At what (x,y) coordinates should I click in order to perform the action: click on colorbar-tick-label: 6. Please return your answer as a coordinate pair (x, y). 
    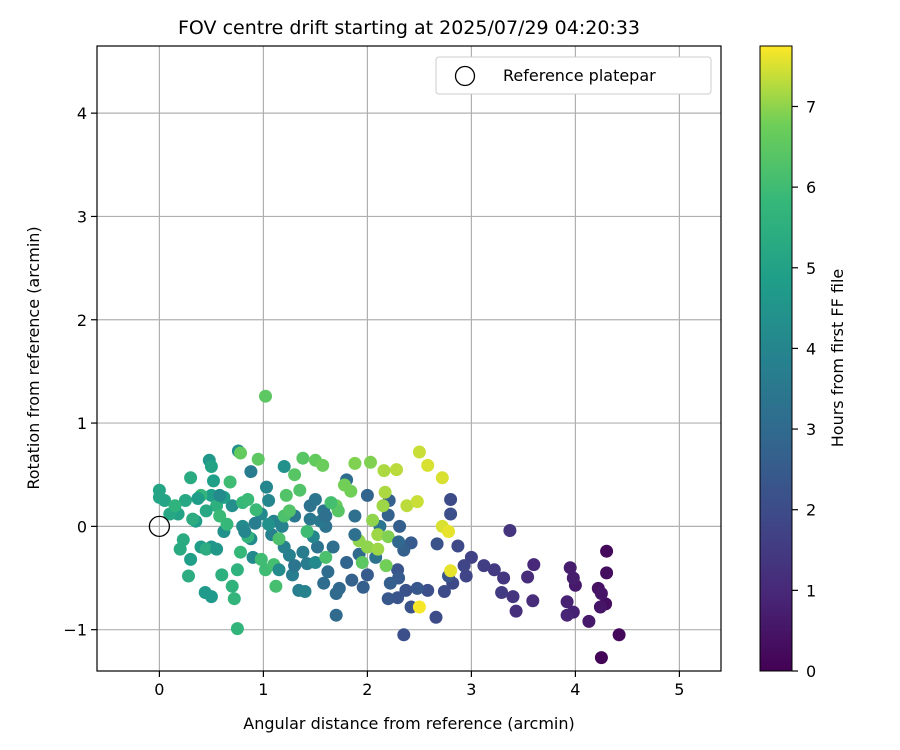
    Looking at the image, I should click on (811, 187).